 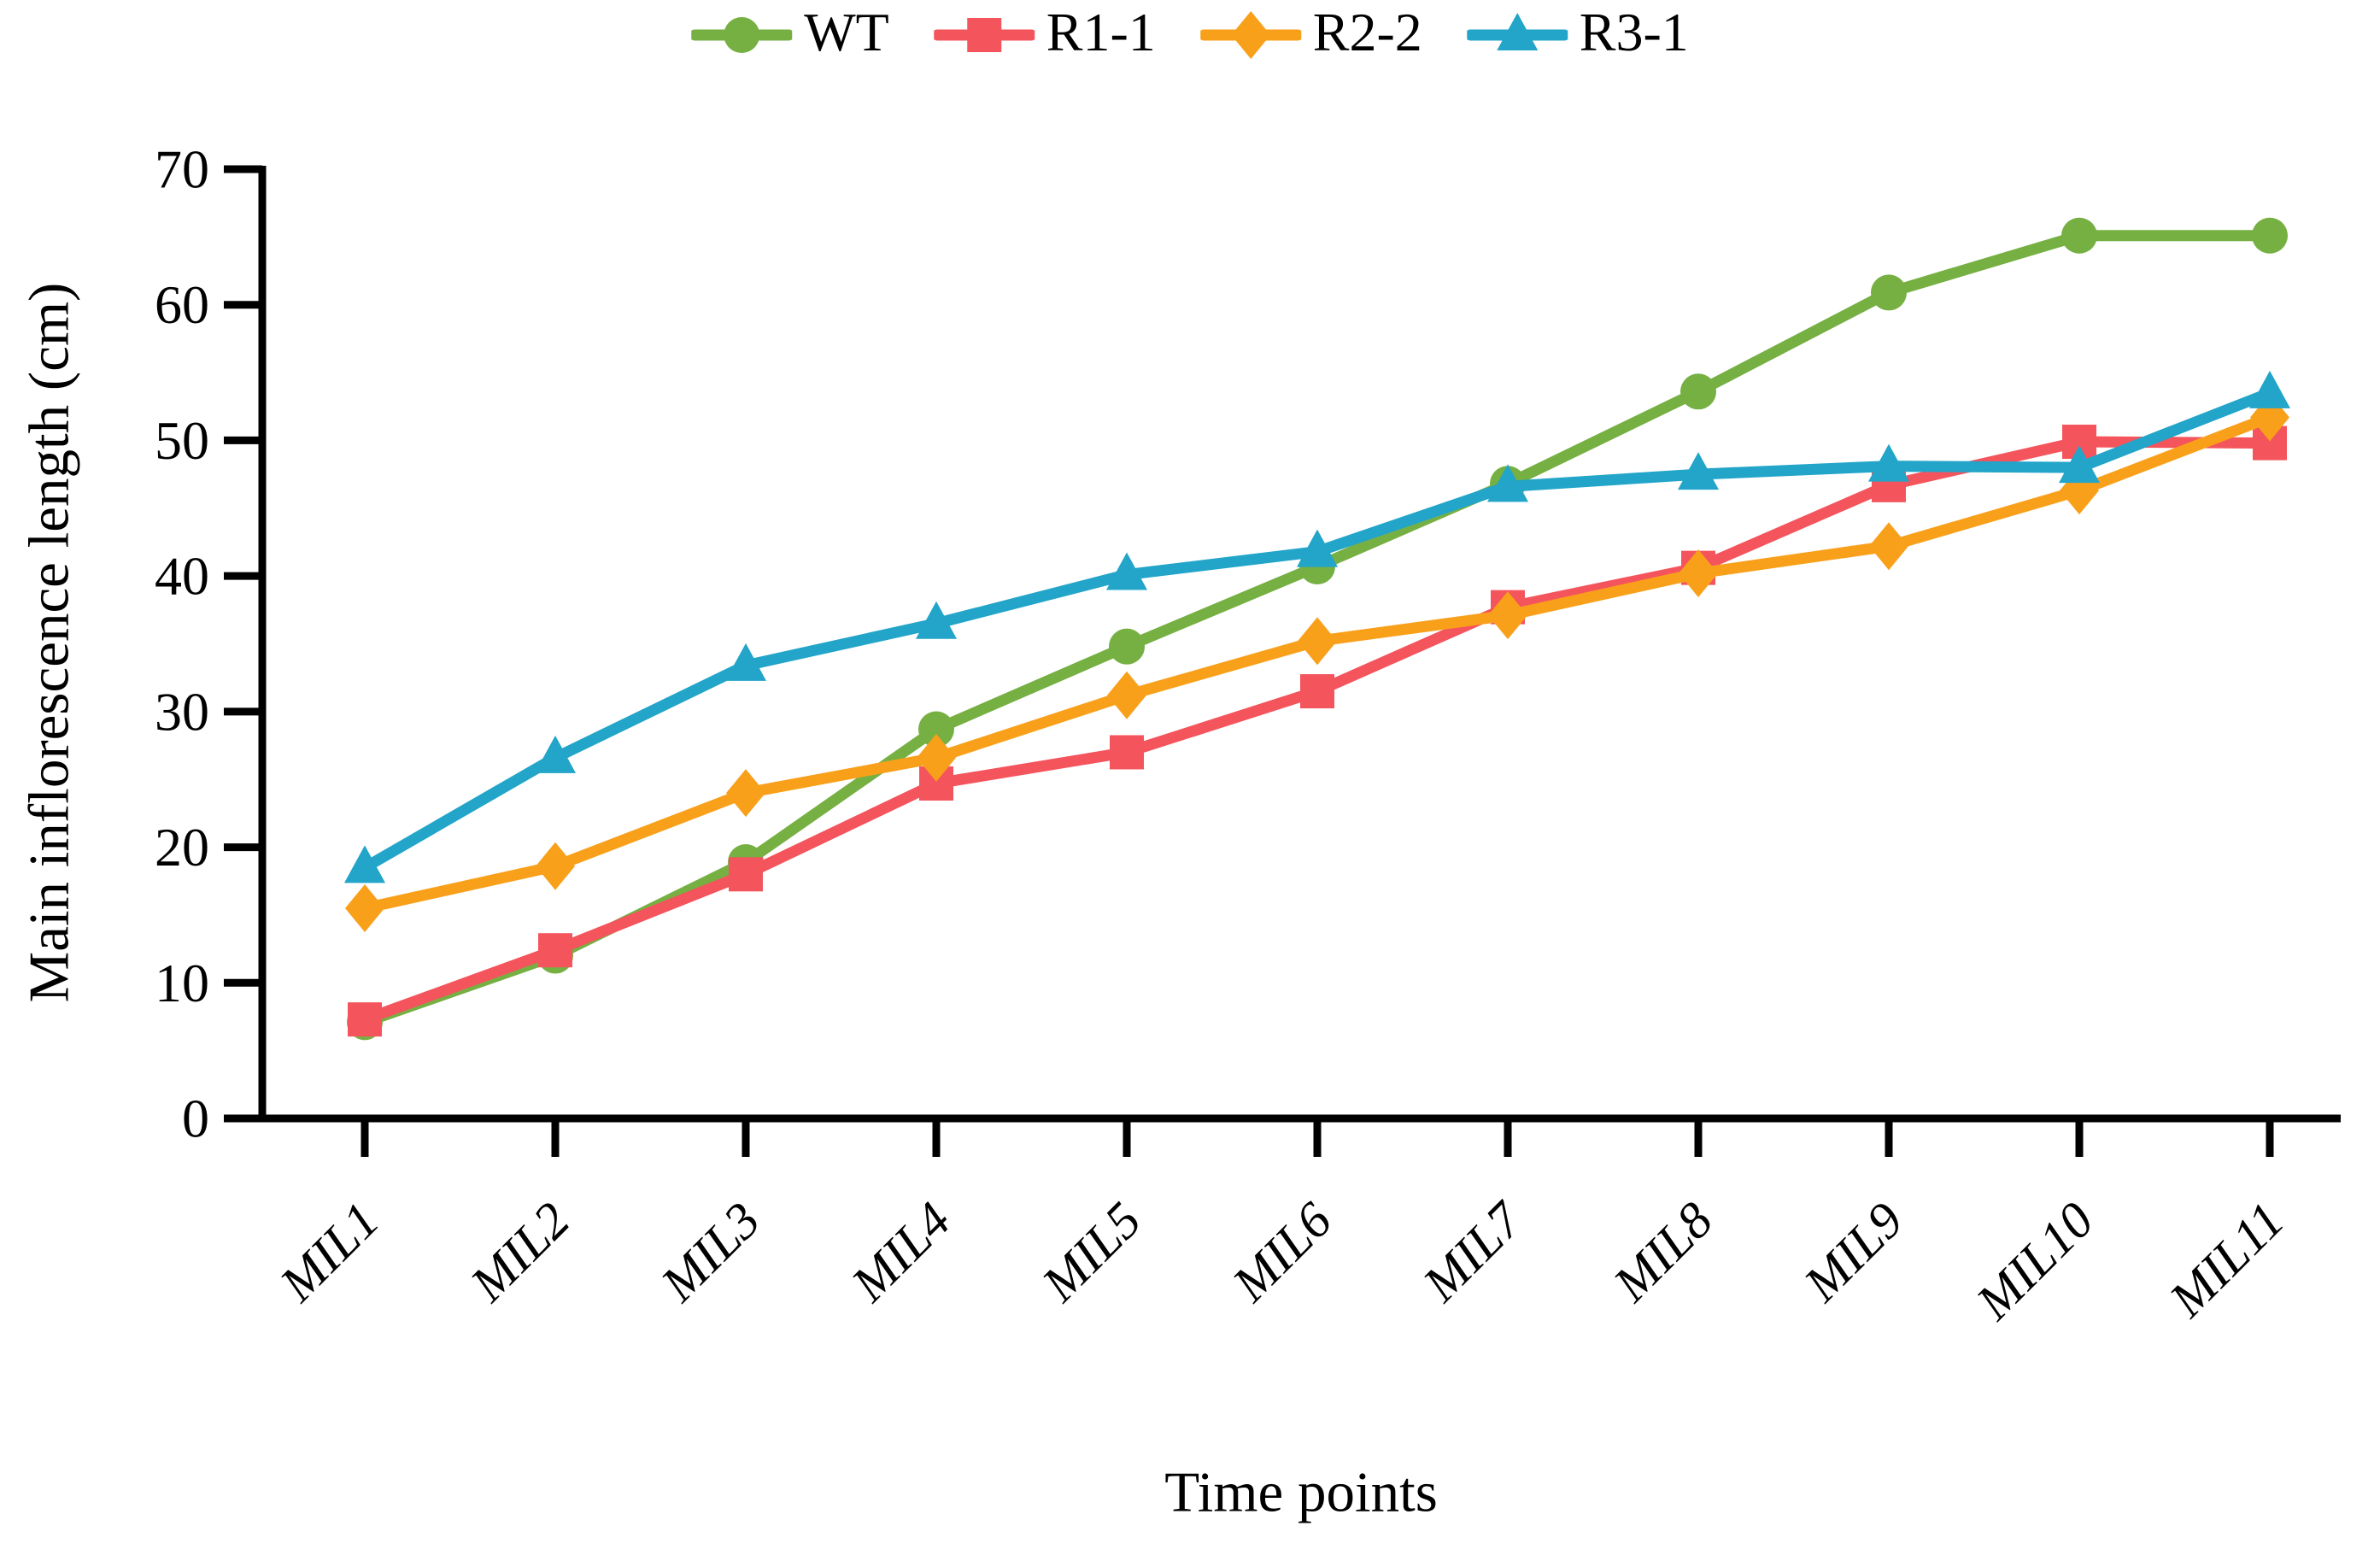 What do you see at coordinates (182, 711) in the screenshot?
I see `y-tick-label: 30` at bounding box center [182, 711].